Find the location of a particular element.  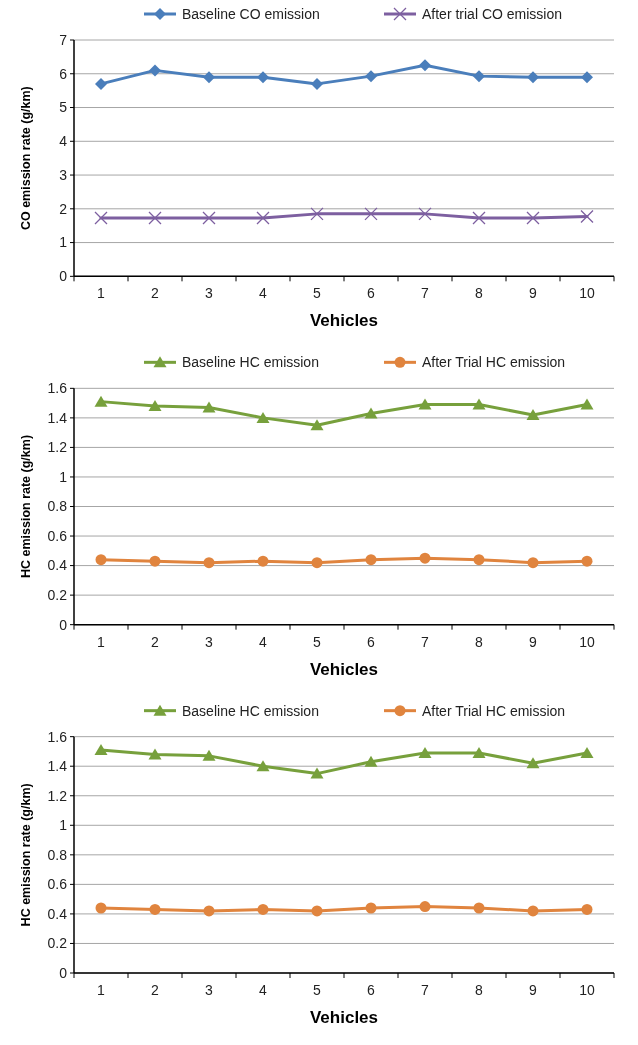

y-tick-label: 0.8 is located at coordinates (57, 854).